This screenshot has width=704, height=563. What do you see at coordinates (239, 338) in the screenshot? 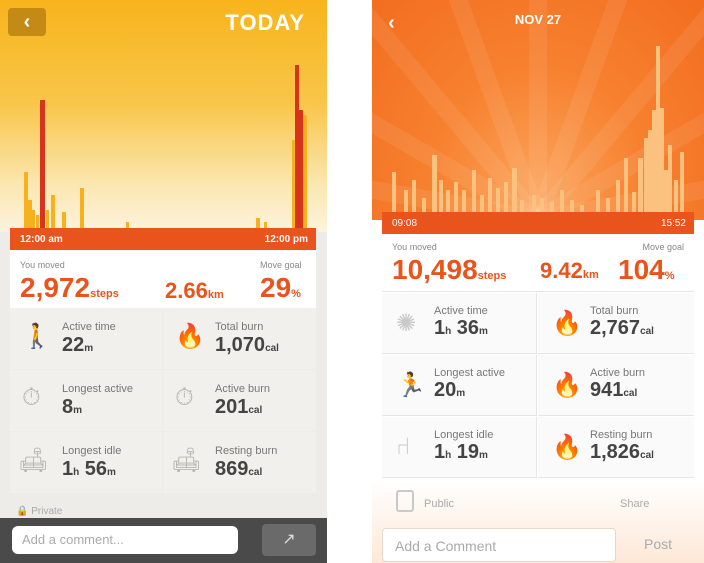
I see `stat-total-burn: 🔥 Total burn 1,070cal` at bounding box center [239, 338].